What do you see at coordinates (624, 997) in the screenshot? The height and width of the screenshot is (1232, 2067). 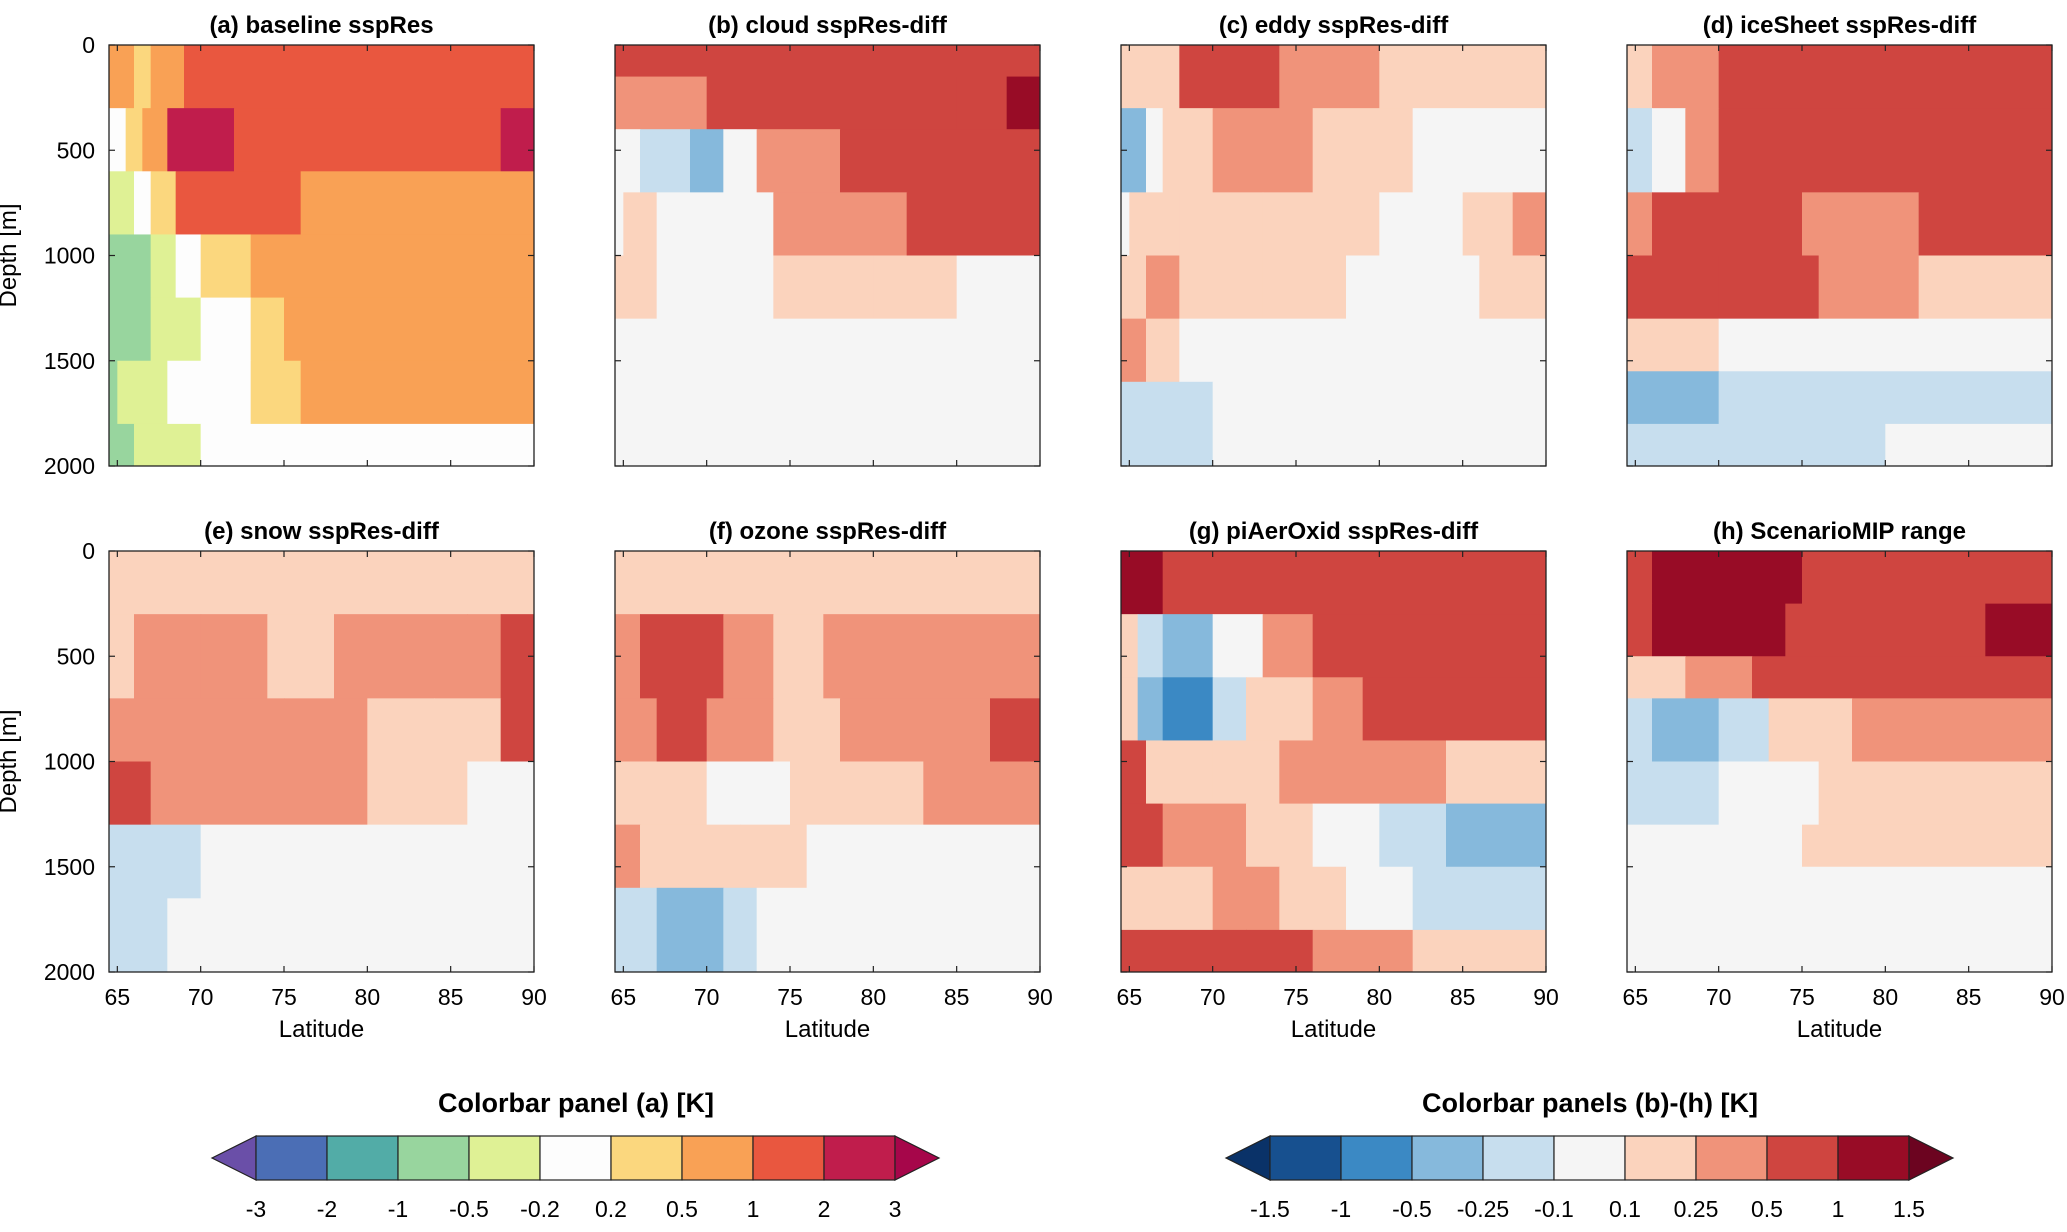 I see `panel-f-xtick-label: 65` at bounding box center [624, 997].